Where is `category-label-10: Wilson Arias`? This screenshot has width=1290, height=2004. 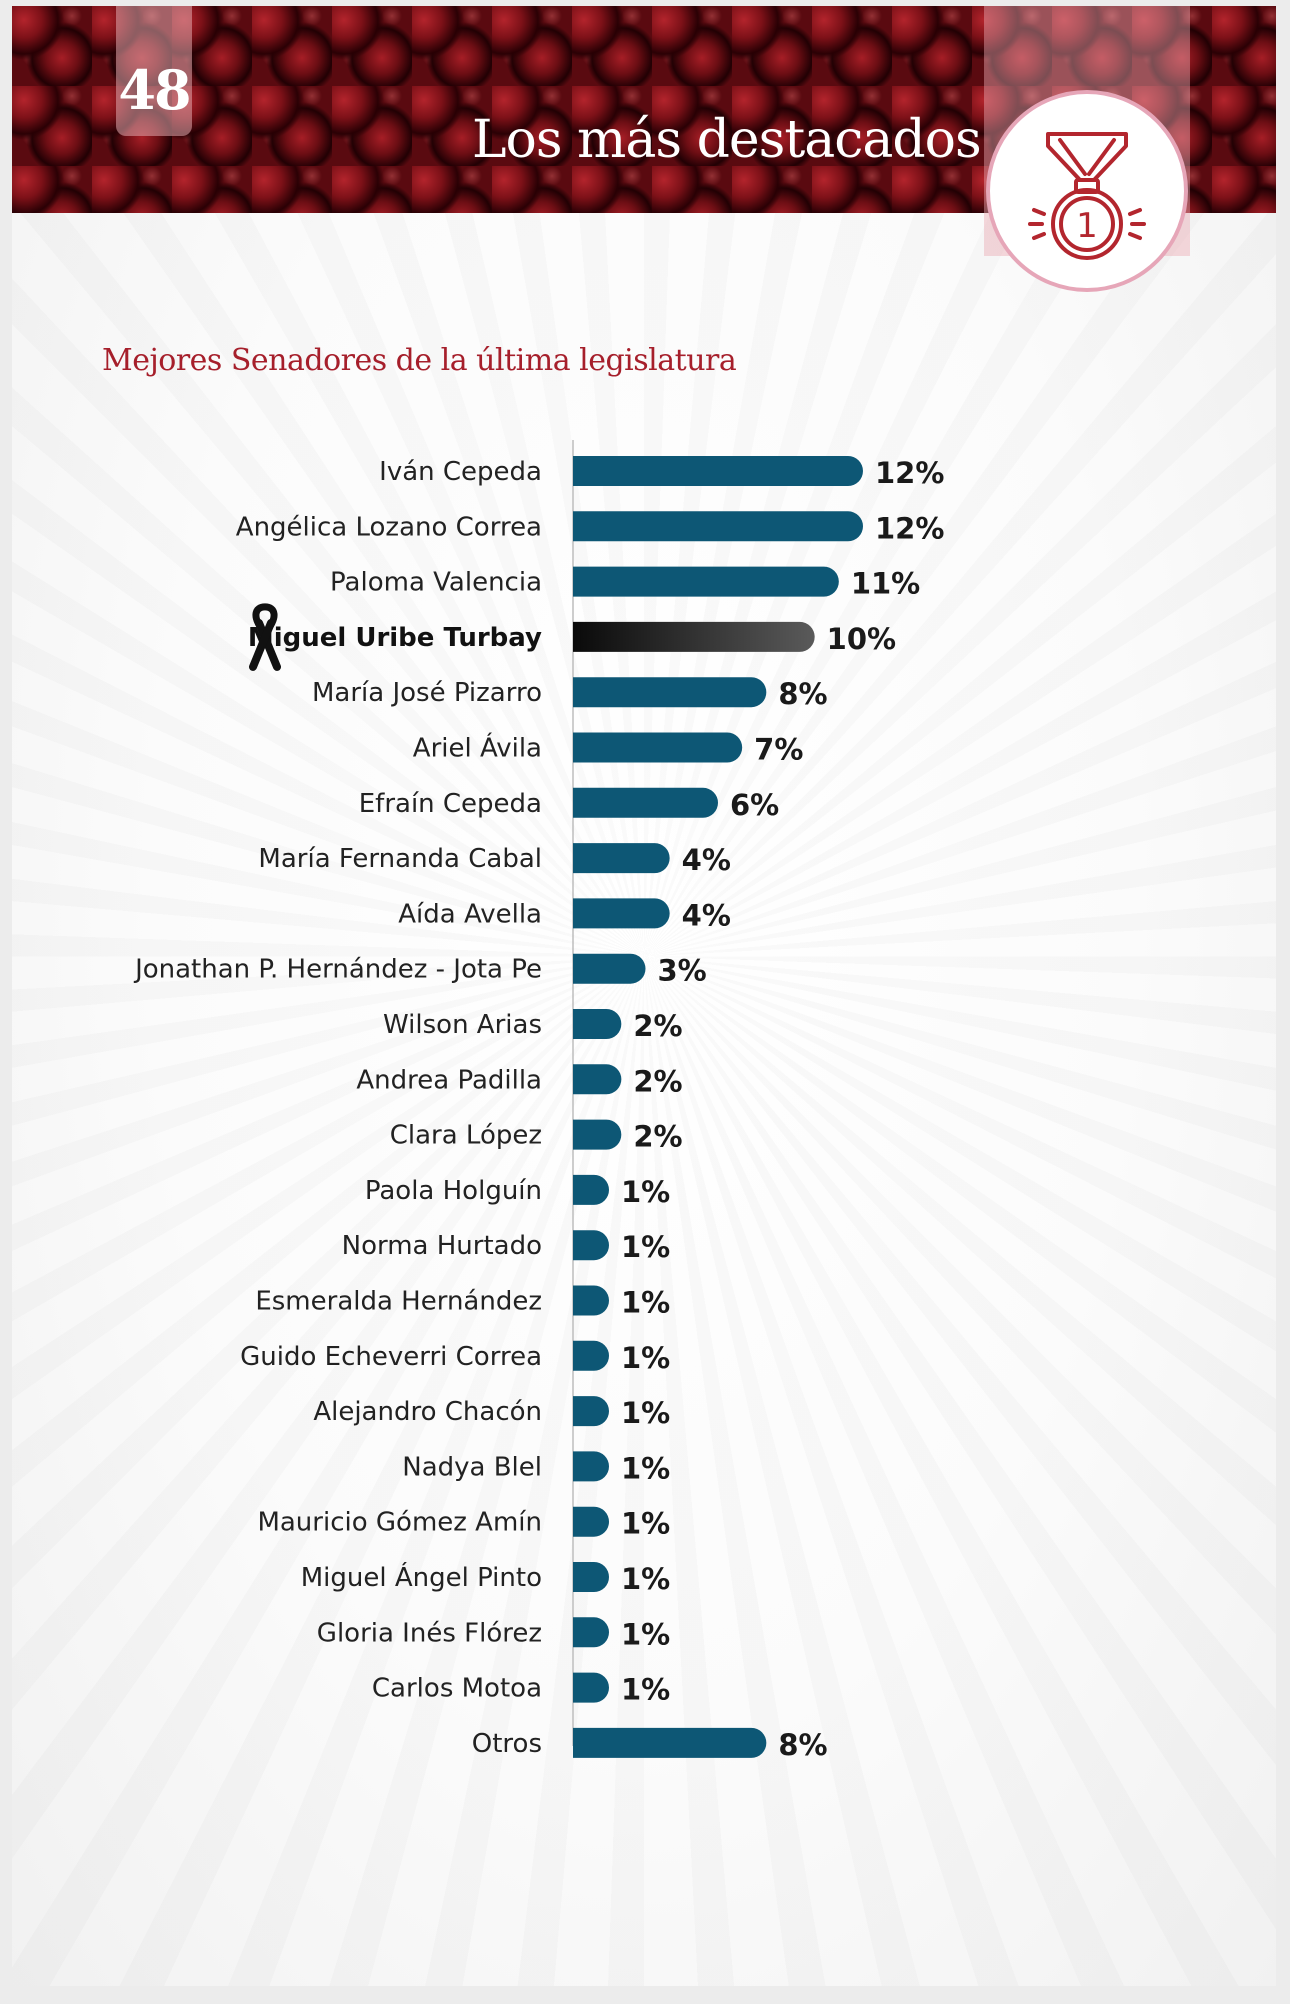
category-label-10: Wilson Arias is located at coordinates (462, 1025).